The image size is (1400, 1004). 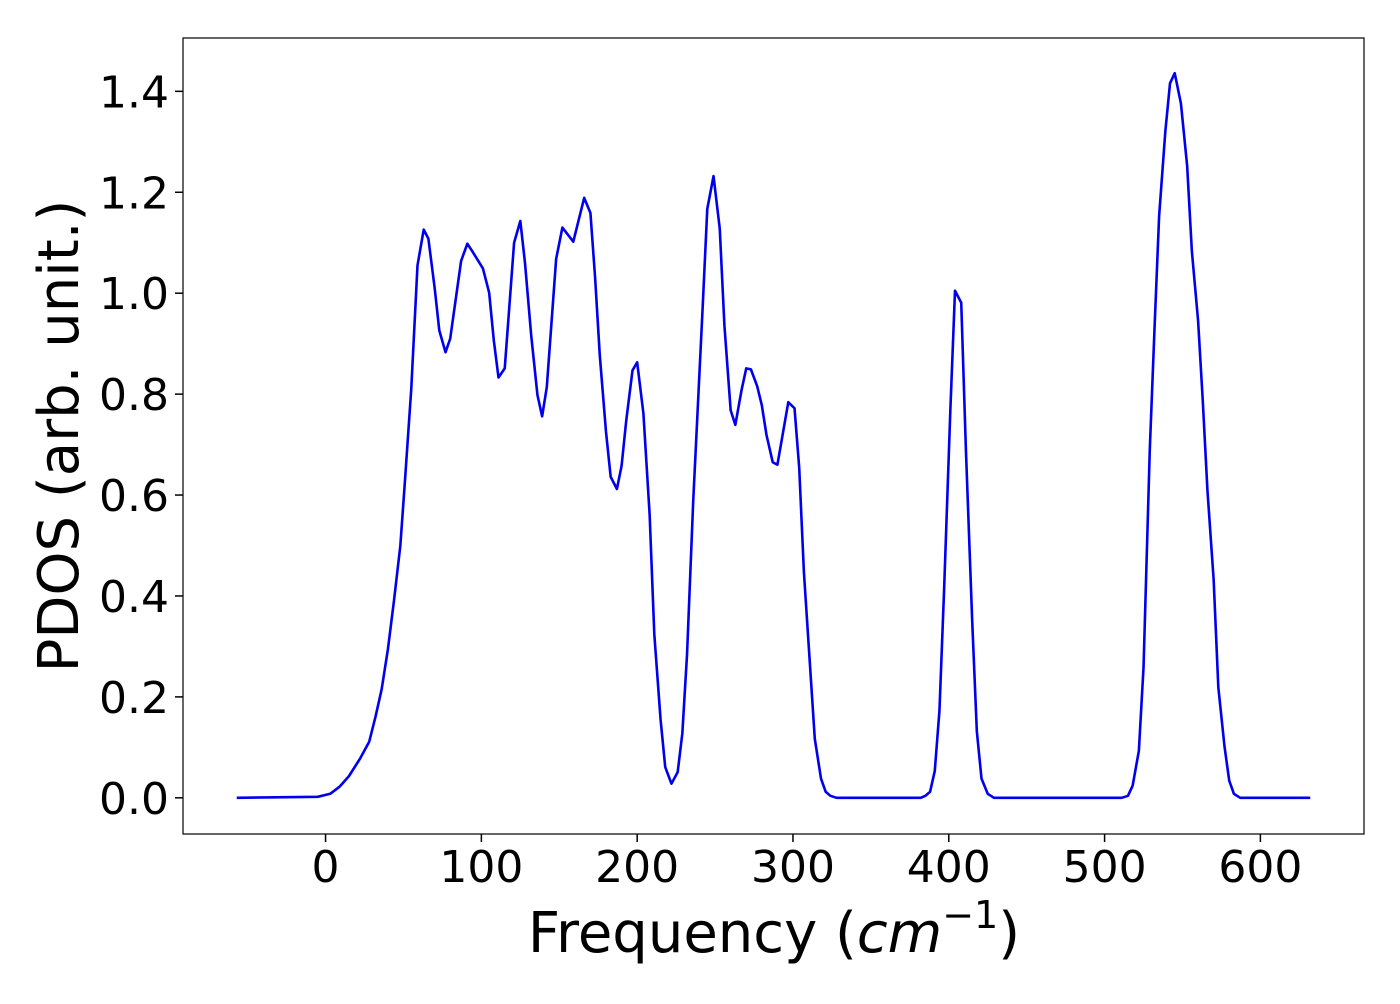 I want to click on x-axis-label-part: Frequency (, so click(x=692, y=933).